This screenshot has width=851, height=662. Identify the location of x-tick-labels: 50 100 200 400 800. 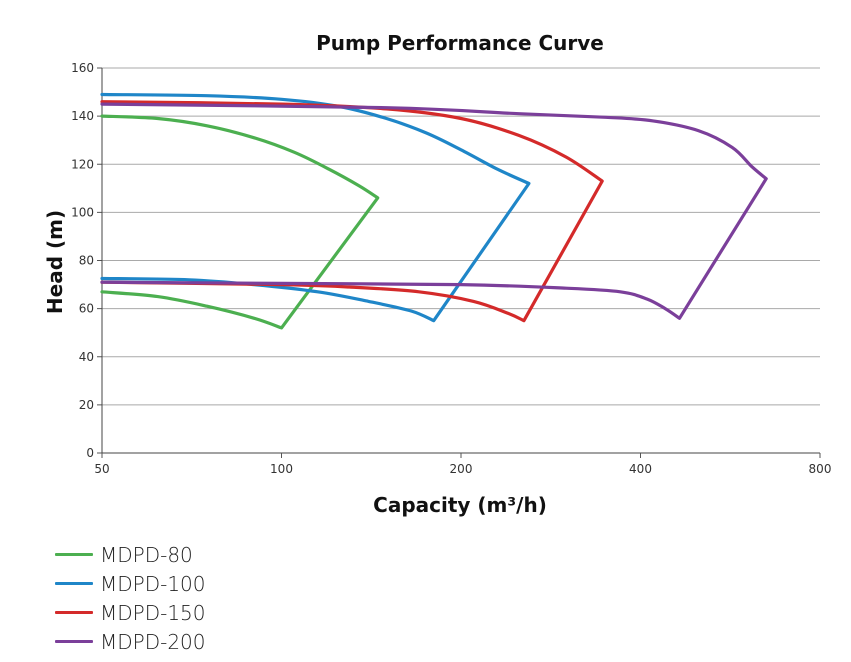
(462, 469).